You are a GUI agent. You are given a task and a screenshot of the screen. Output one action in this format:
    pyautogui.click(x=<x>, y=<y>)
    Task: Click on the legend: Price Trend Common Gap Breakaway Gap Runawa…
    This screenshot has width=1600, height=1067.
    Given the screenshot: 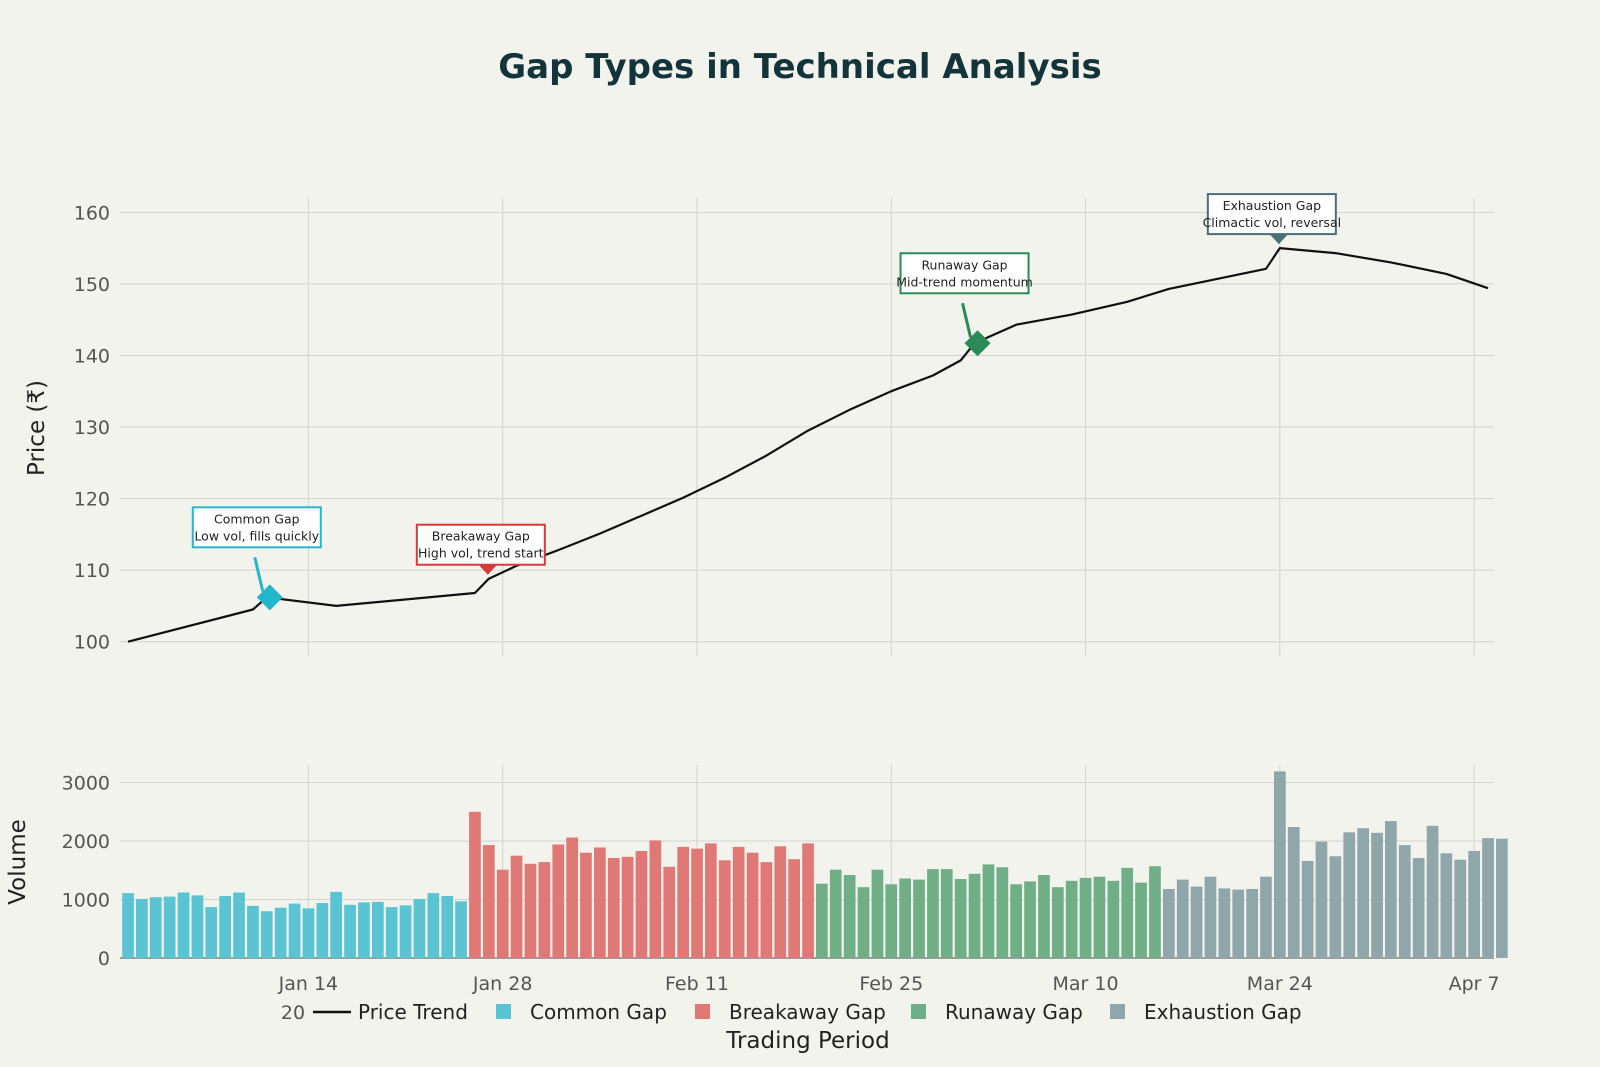 What is the action you would take?
    pyautogui.click(x=807, y=1012)
    